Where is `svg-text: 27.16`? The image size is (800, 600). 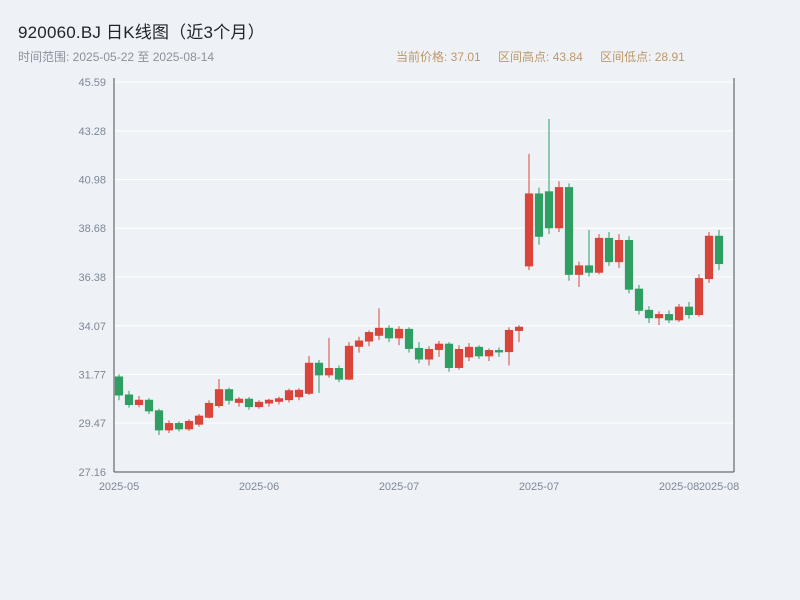 svg-text: 27.16 is located at coordinates (92, 473).